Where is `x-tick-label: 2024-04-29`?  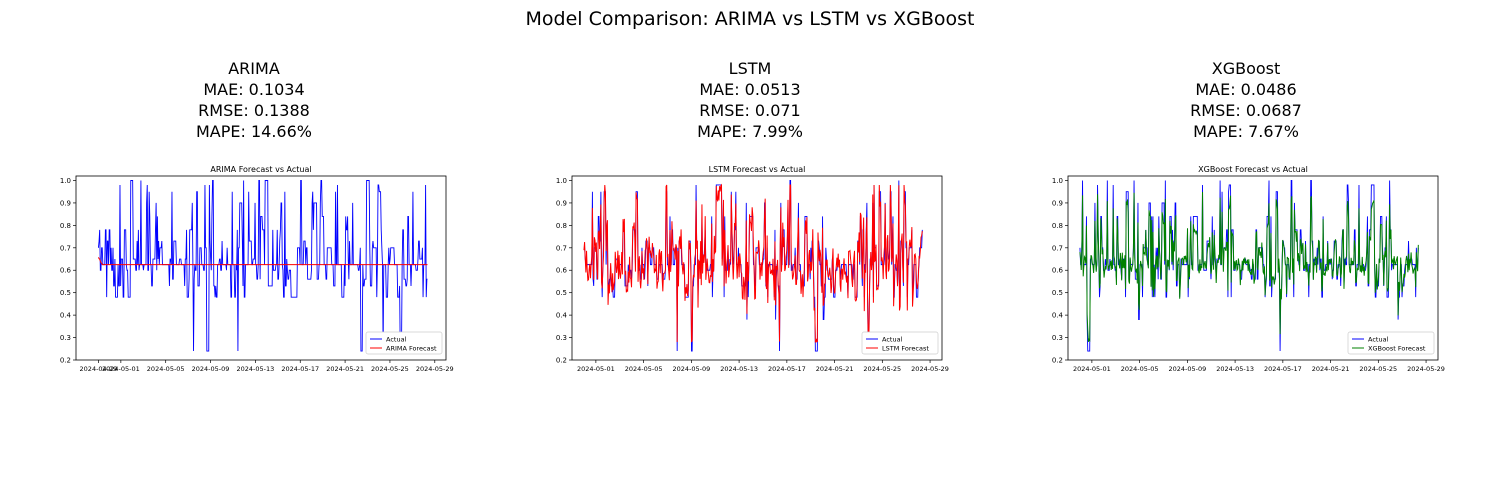 x-tick-label: 2024-04-29 is located at coordinates (99, 369).